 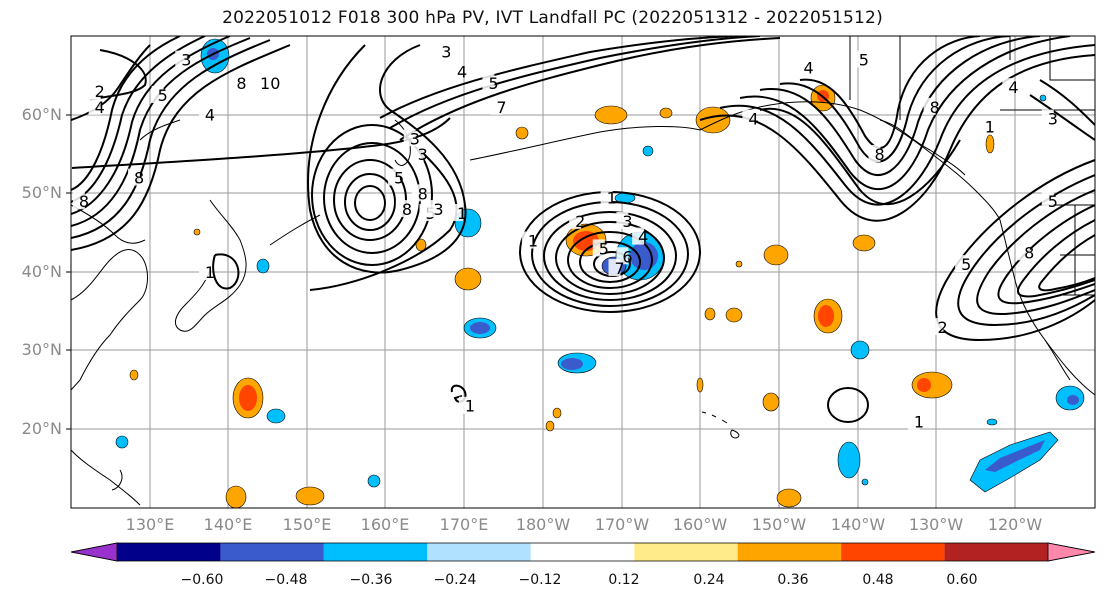 What do you see at coordinates (202, 580) in the screenshot?
I see `colorbar-label: −0.60` at bounding box center [202, 580].